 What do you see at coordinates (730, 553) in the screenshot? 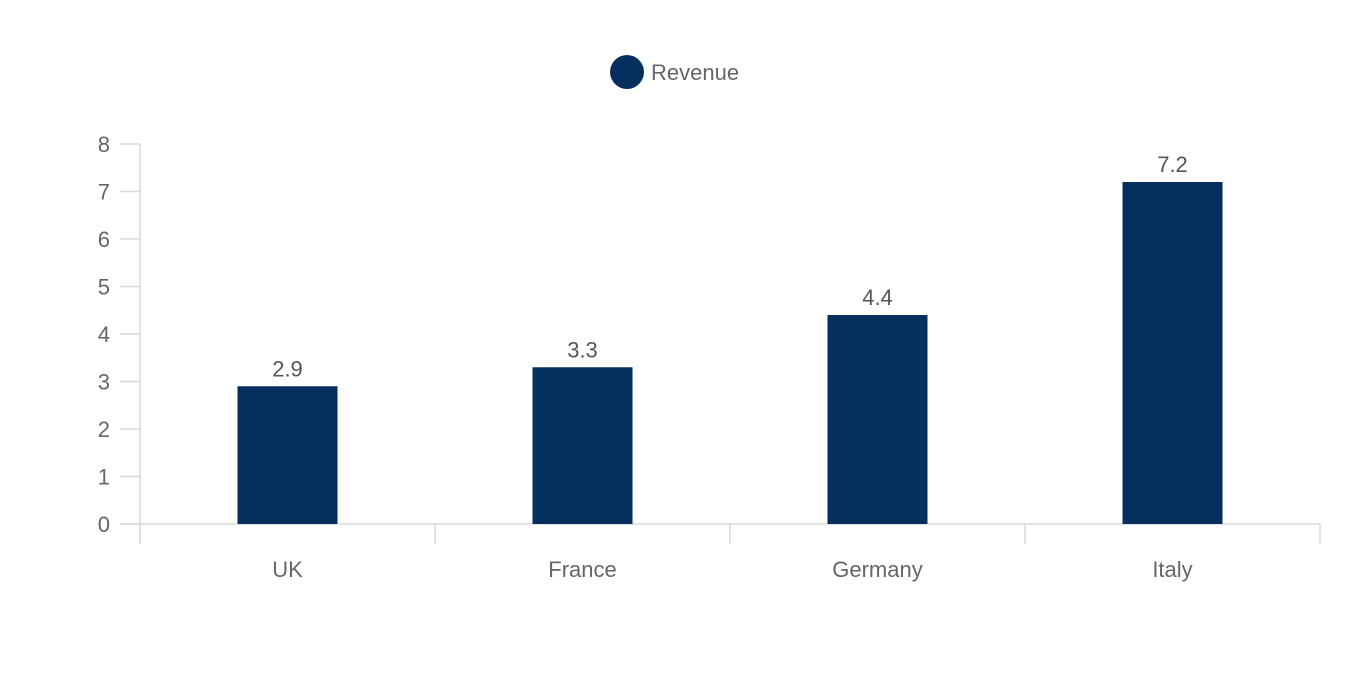
I see `x-axis-ticks: UK France Germany Italy` at bounding box center [730, 553].